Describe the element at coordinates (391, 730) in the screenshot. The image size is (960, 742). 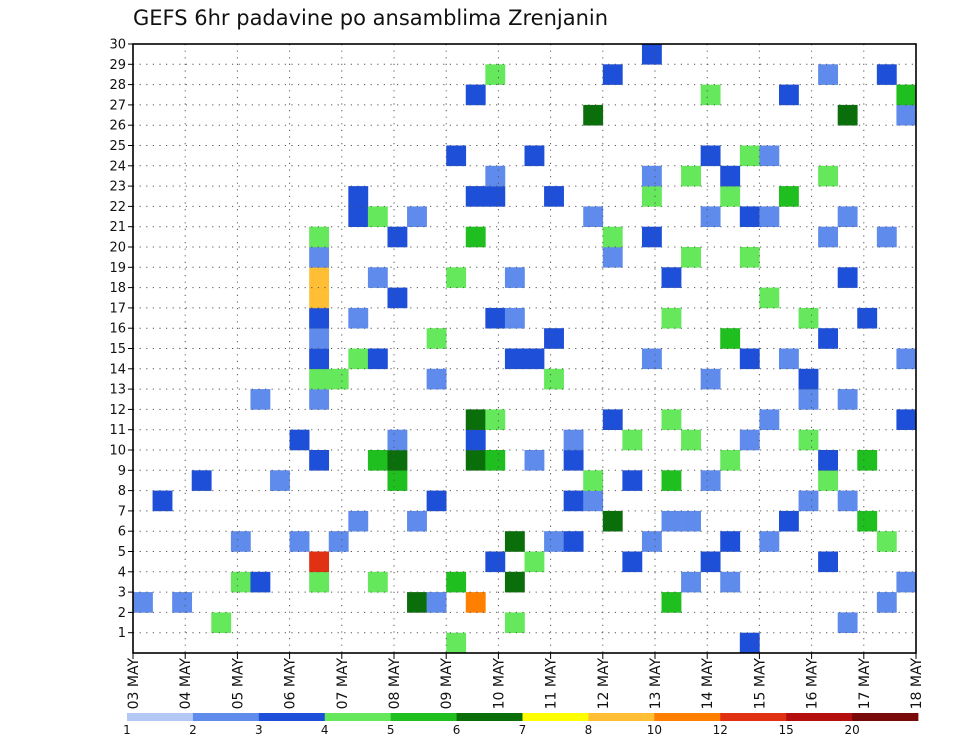
I see `legend-label: 5` at that location.